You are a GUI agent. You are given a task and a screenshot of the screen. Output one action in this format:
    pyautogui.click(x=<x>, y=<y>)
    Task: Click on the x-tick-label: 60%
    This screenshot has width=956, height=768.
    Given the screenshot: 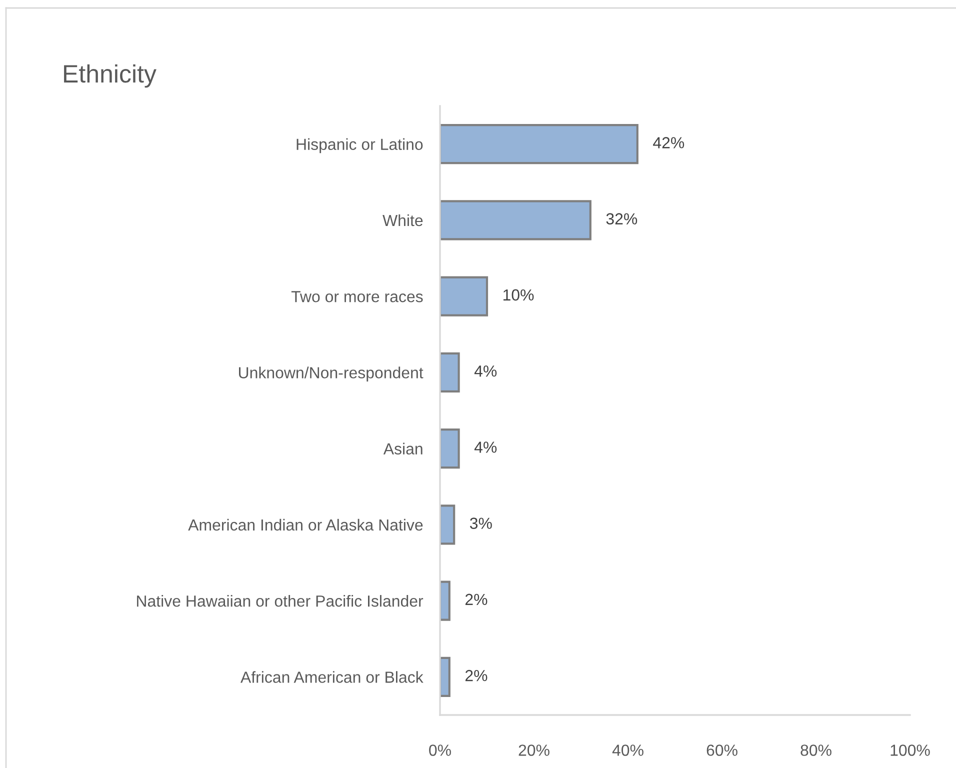 What is the action you would take?
    pyautogui.click(x=722, y=750)
    